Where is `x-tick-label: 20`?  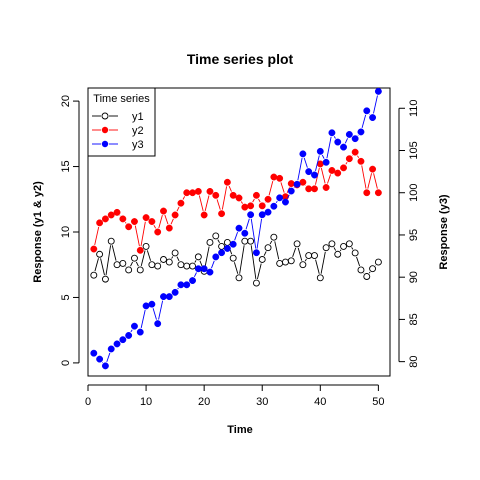
x-tick-label: 20 is located at coordinates (204, 402).